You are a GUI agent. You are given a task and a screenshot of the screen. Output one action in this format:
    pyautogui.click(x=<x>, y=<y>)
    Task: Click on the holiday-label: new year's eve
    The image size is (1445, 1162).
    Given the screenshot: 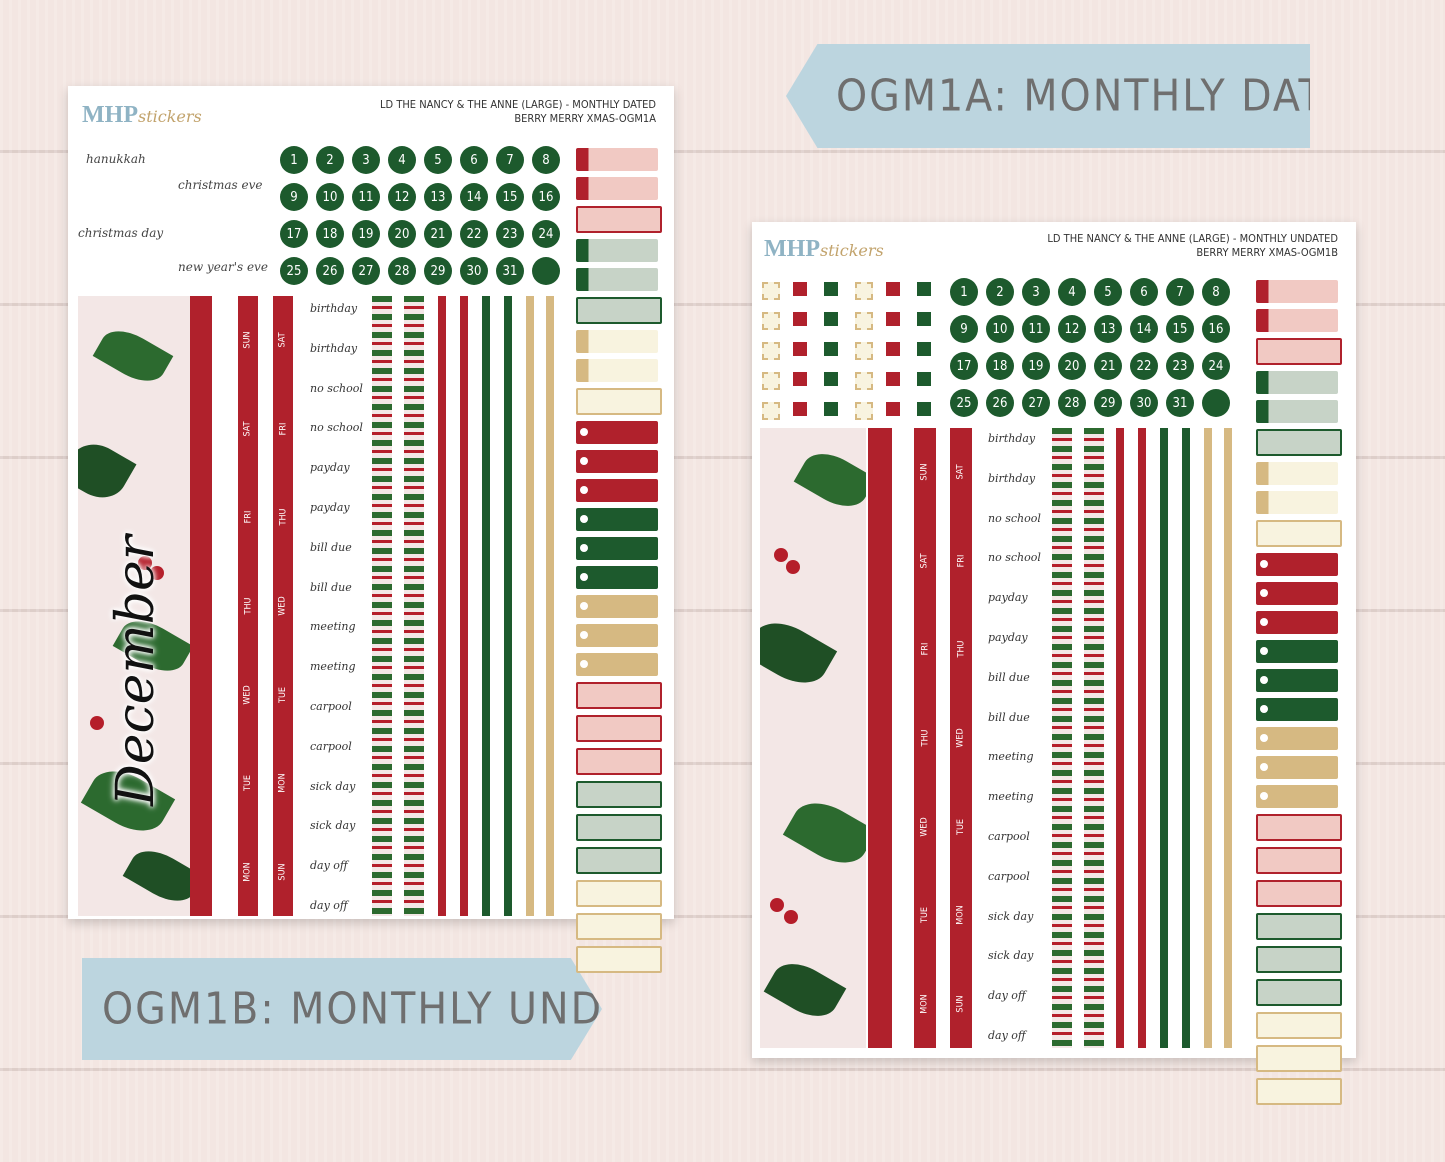 What is the action you would take?
    pyautogui.click(x=223, y=267)
    